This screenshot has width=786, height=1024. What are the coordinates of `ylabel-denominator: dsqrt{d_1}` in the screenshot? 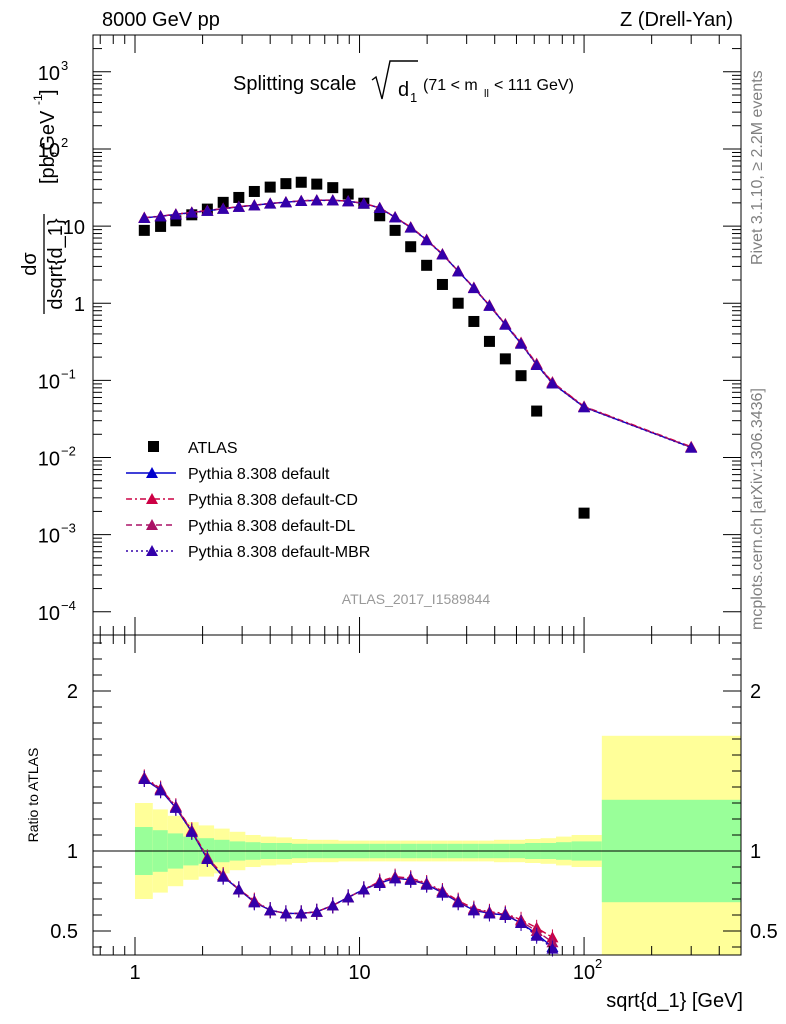 It's located at (56, 264).